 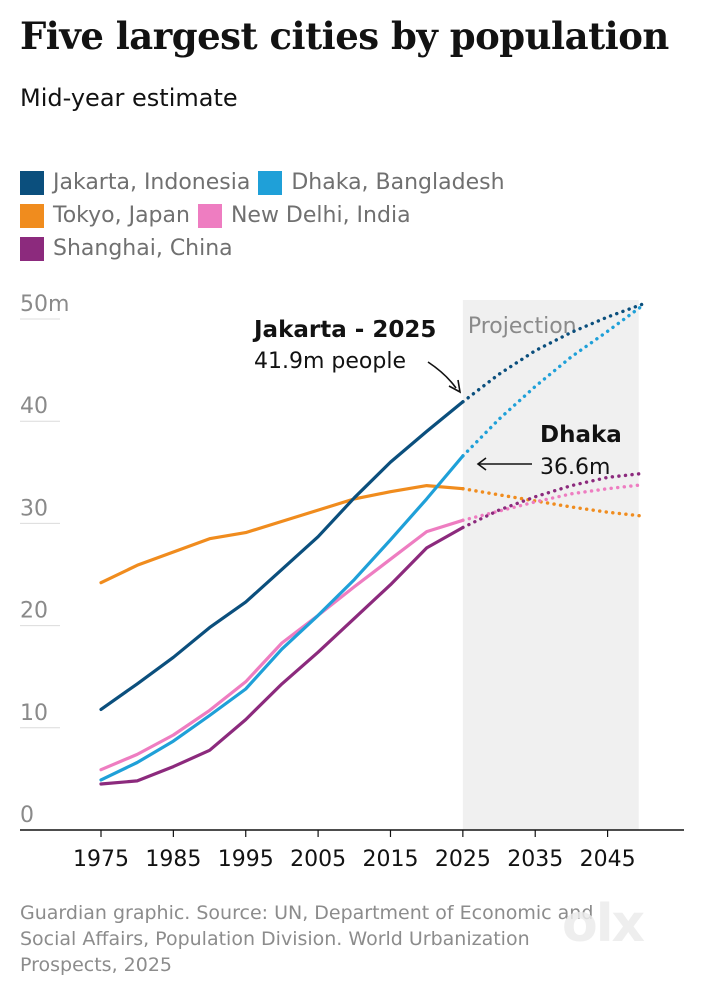 What do you see at coordinates (481, 464) in the screenshot?
I see `annotation-arrowhead-dhaka` at bounding box center [481, 464].